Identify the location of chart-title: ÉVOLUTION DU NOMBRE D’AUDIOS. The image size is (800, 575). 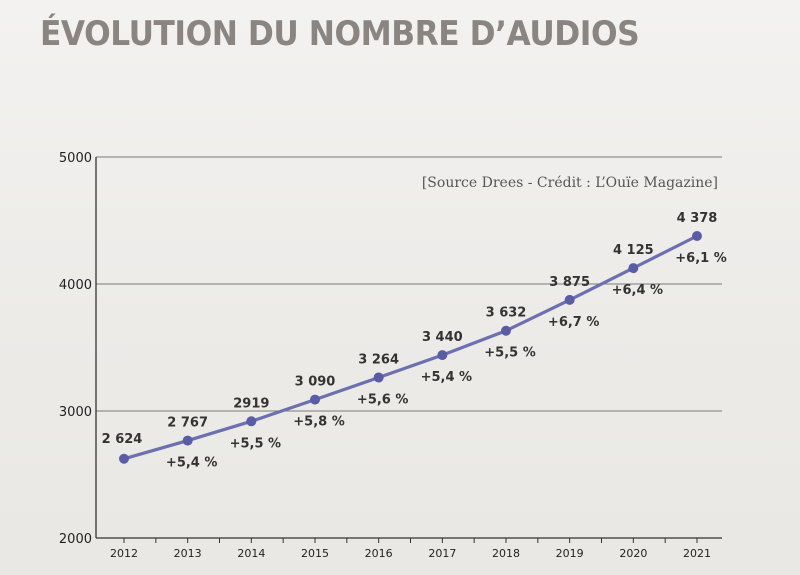
(340, 34).